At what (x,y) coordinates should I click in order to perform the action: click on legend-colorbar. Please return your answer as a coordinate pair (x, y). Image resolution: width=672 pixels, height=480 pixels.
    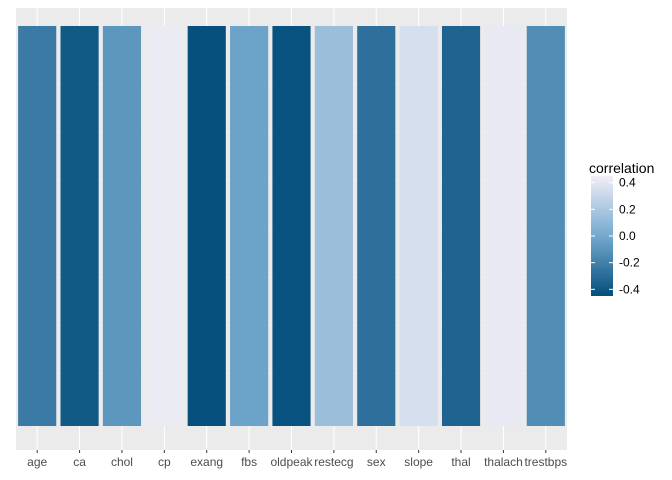
    Looking at the image, I should click on (602, 236).